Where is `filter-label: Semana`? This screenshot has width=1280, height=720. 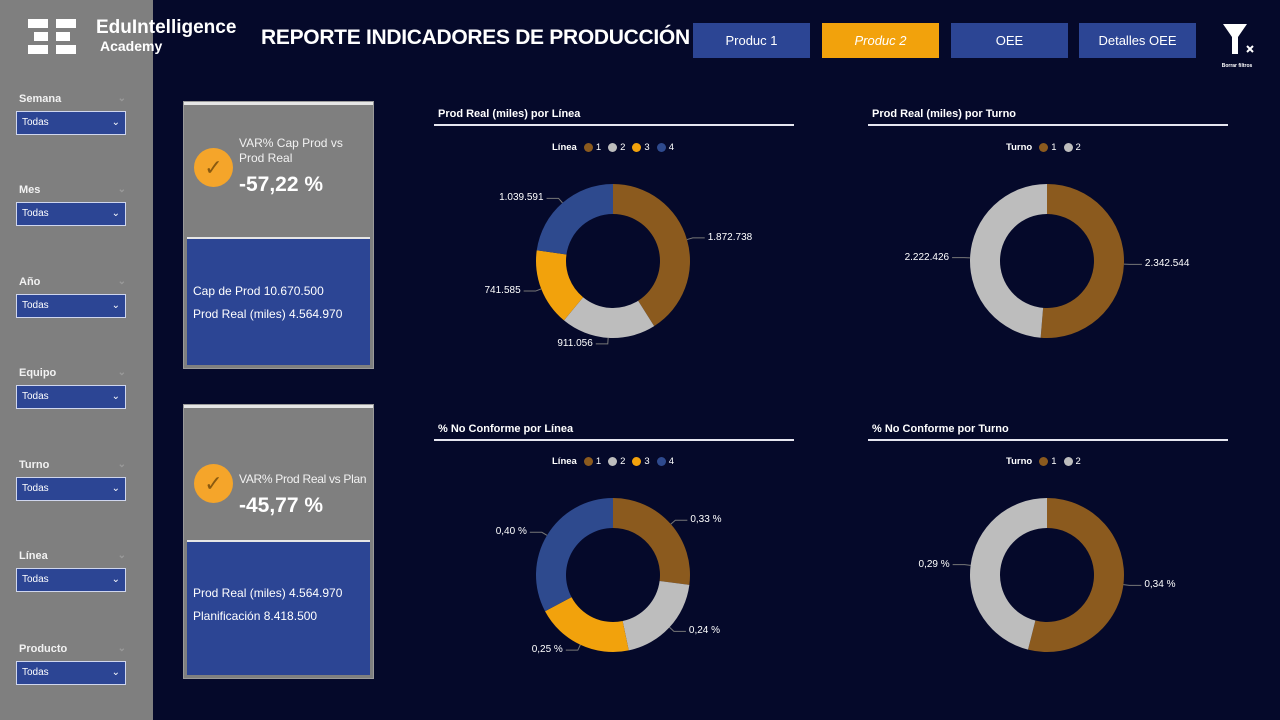 filter-label: Semana is located at coordinates (40, 99).